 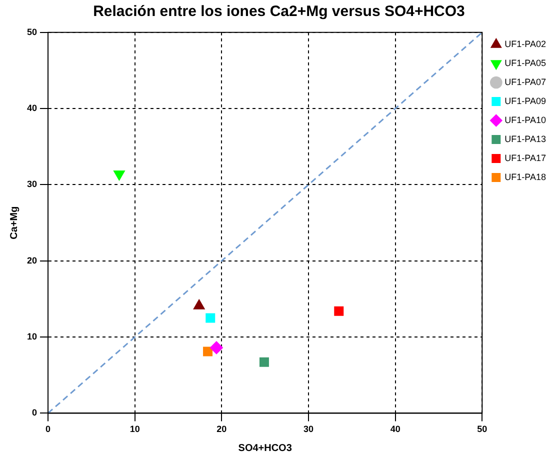 What do you see at coordinates (482, 429) in the screenshot?
I see `x-tick-label: 50` at bounding box center [482, 429].